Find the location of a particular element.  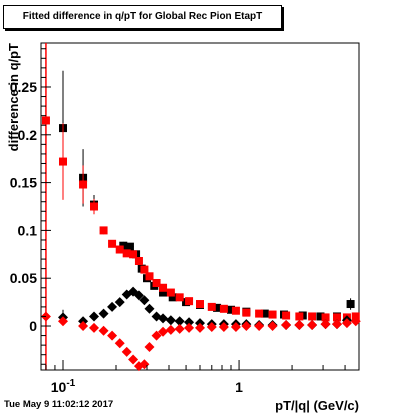

x-tick-label: 10-1 is located at coordinates (63, 386).